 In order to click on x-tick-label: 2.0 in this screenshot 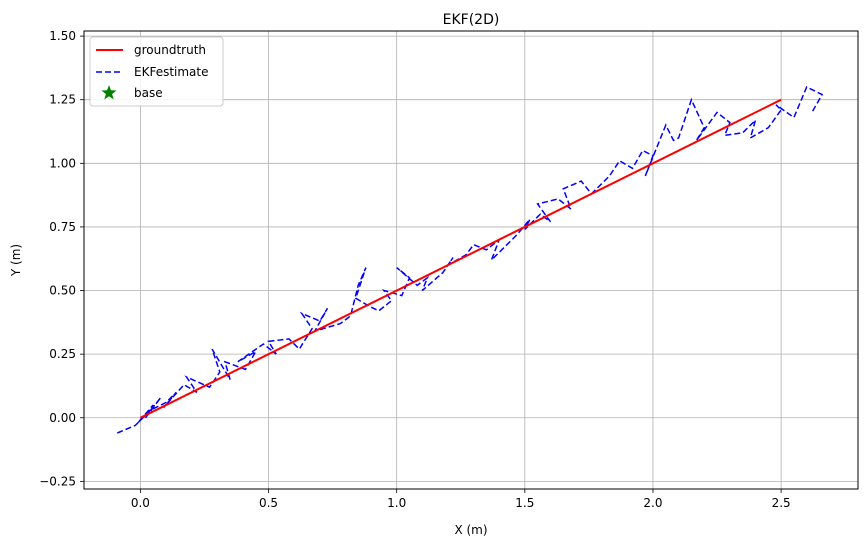, I will do `click(652, 503)`.